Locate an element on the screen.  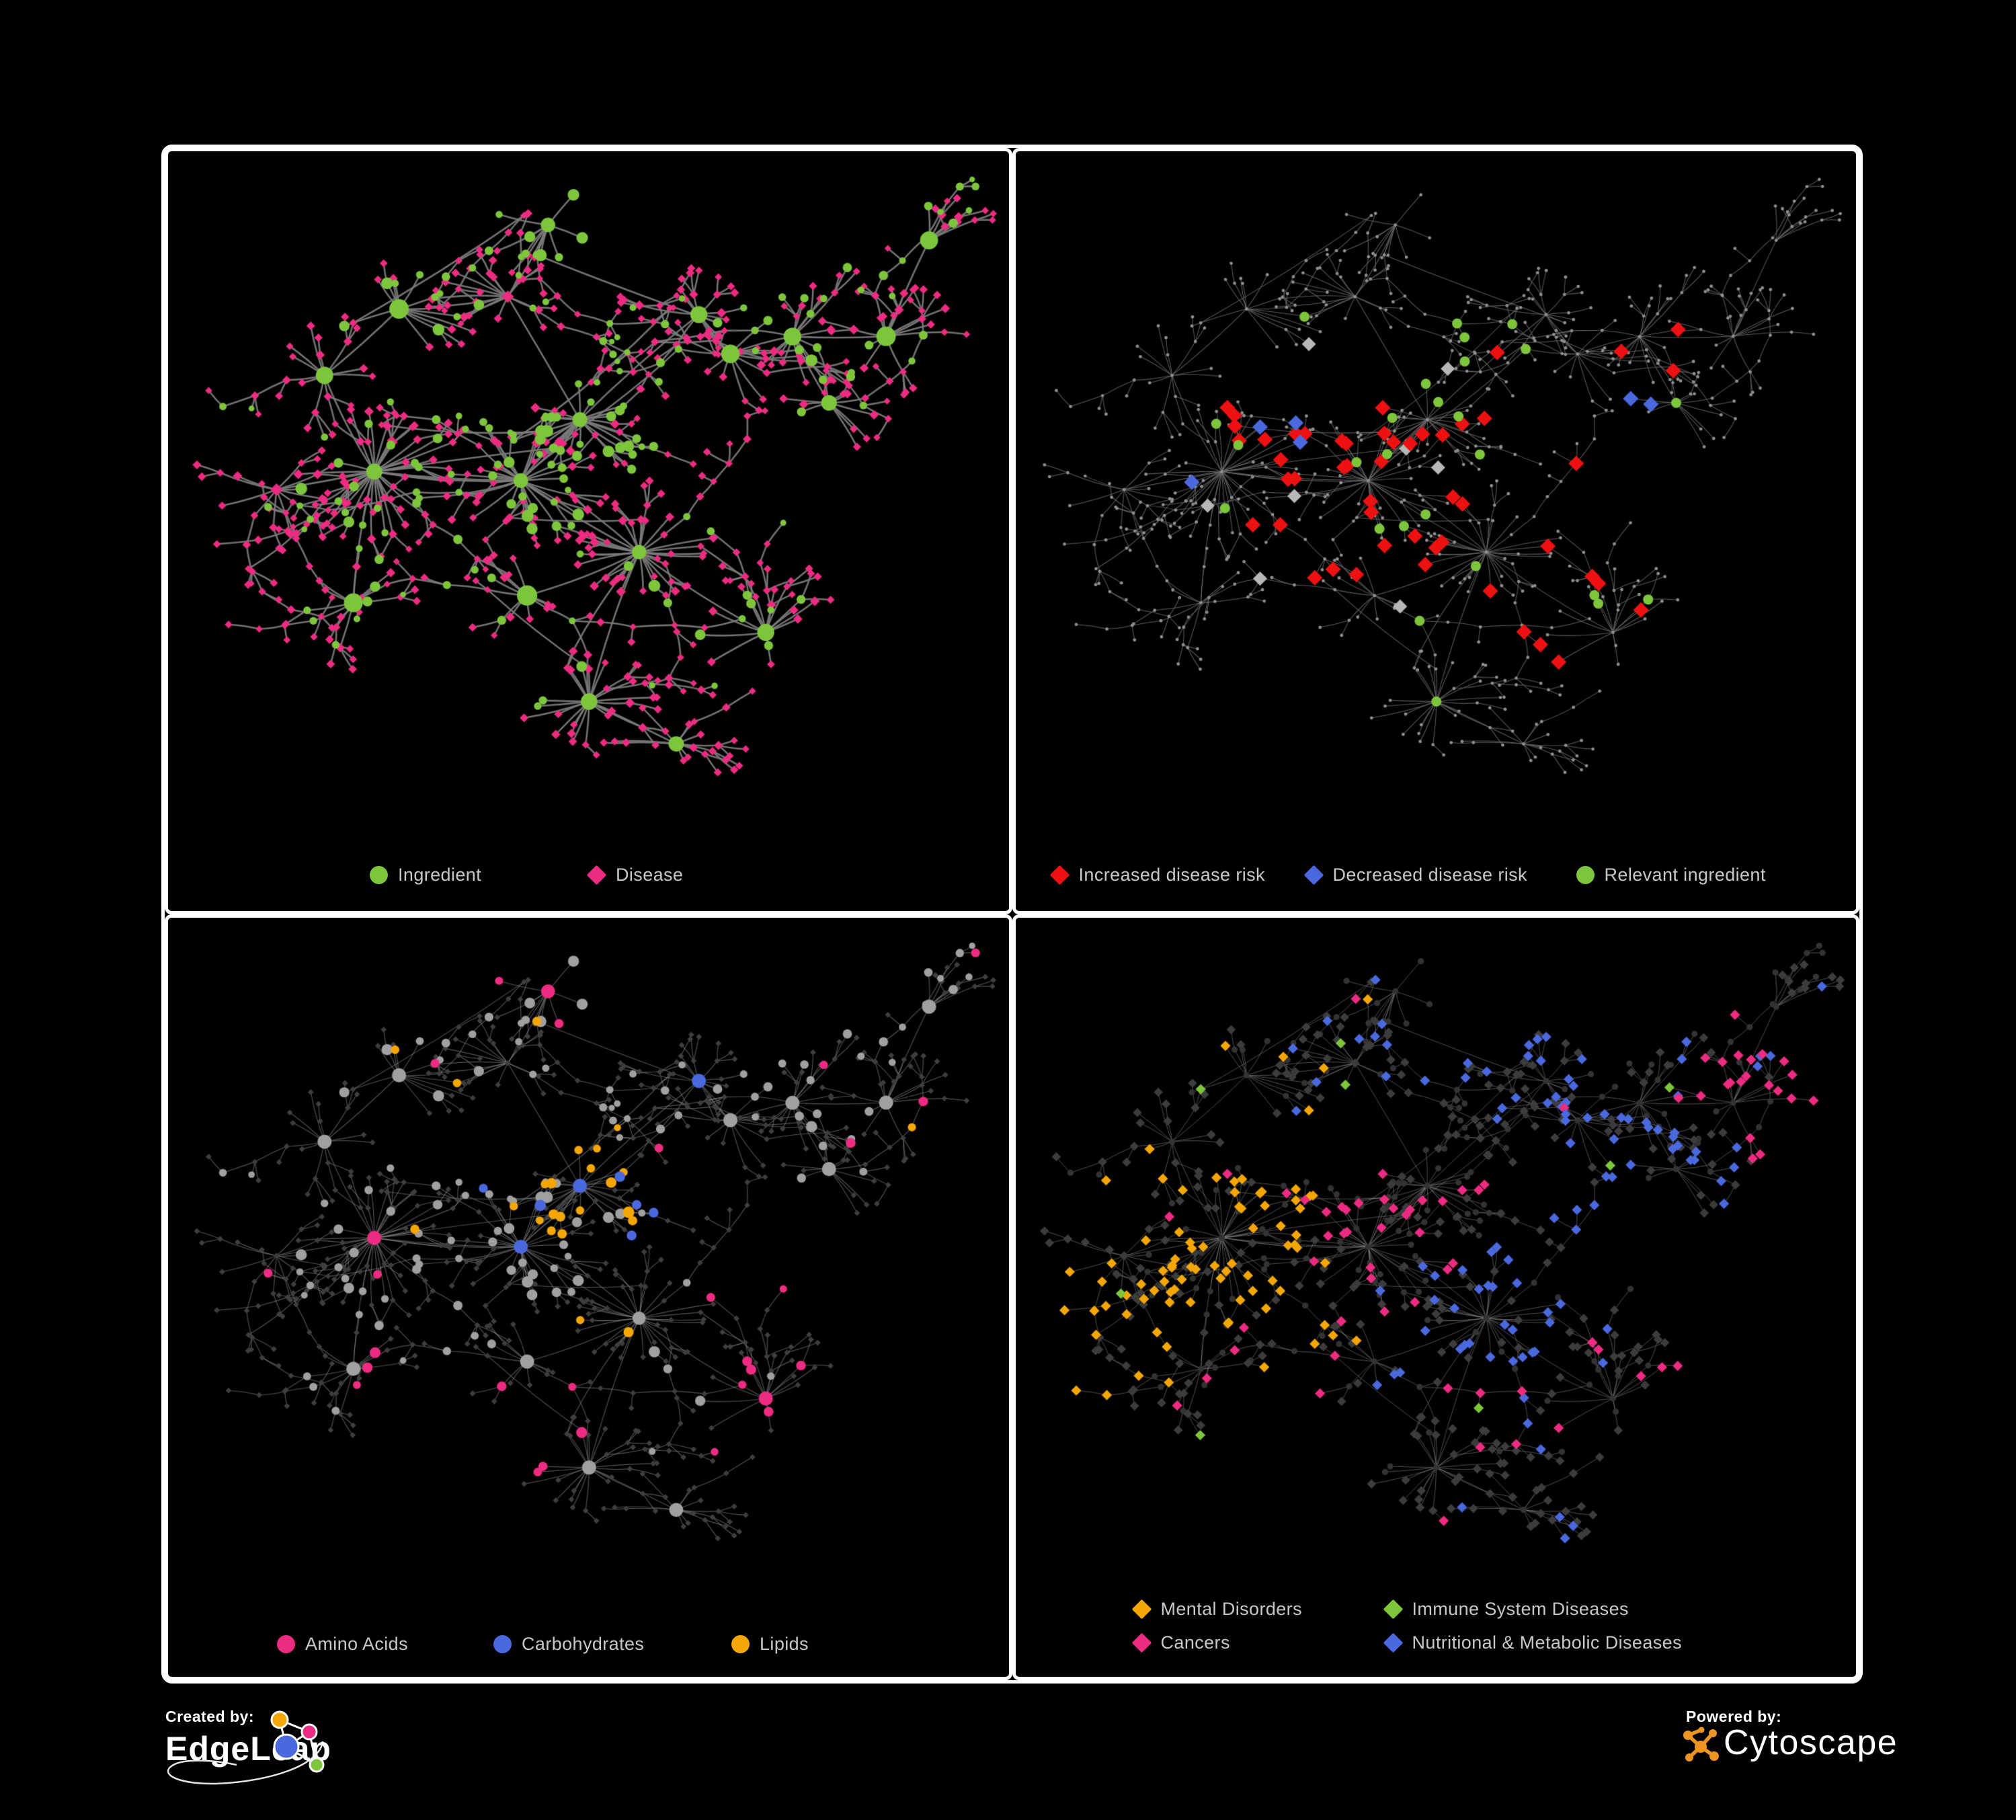
increased-risk-diamond-swatch is located at coordinates (1059, 875).